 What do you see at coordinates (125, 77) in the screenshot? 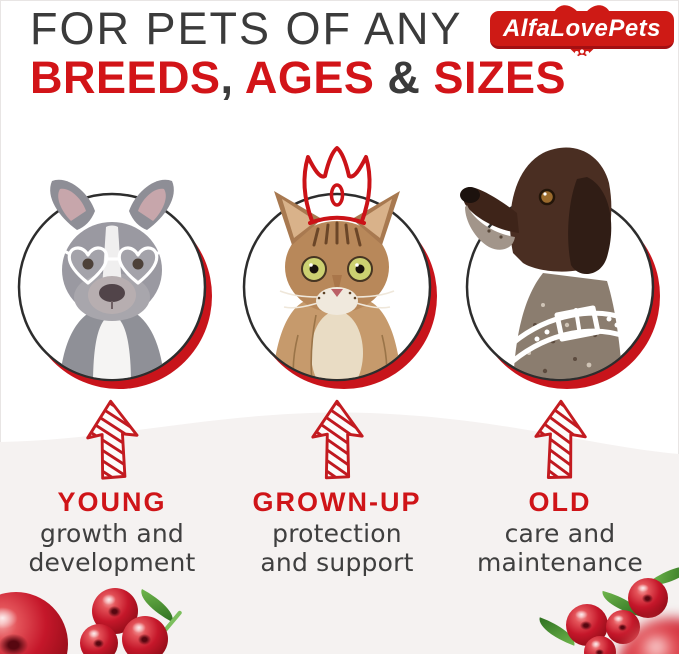
I see `title-word-breeds: BREEDS` at bounding box center [125, 77].